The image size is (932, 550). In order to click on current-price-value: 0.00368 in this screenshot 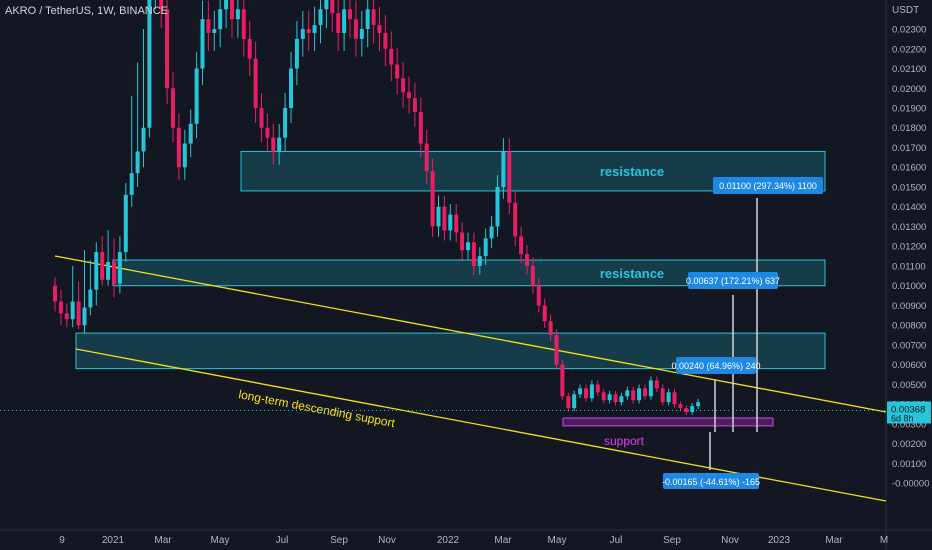, I will do `click(908, 409)`.